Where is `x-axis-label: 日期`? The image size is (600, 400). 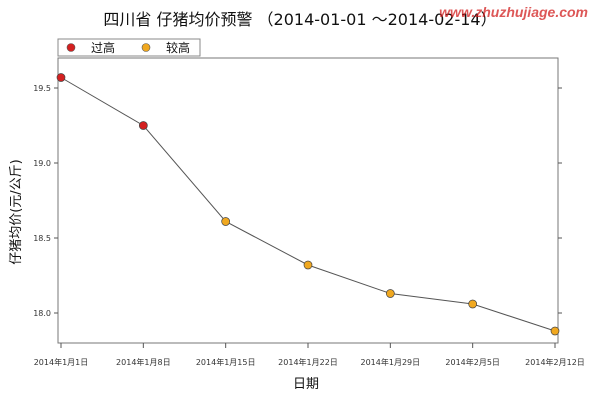
x-axis-label: 日期 is located at coordinates (306, 384).